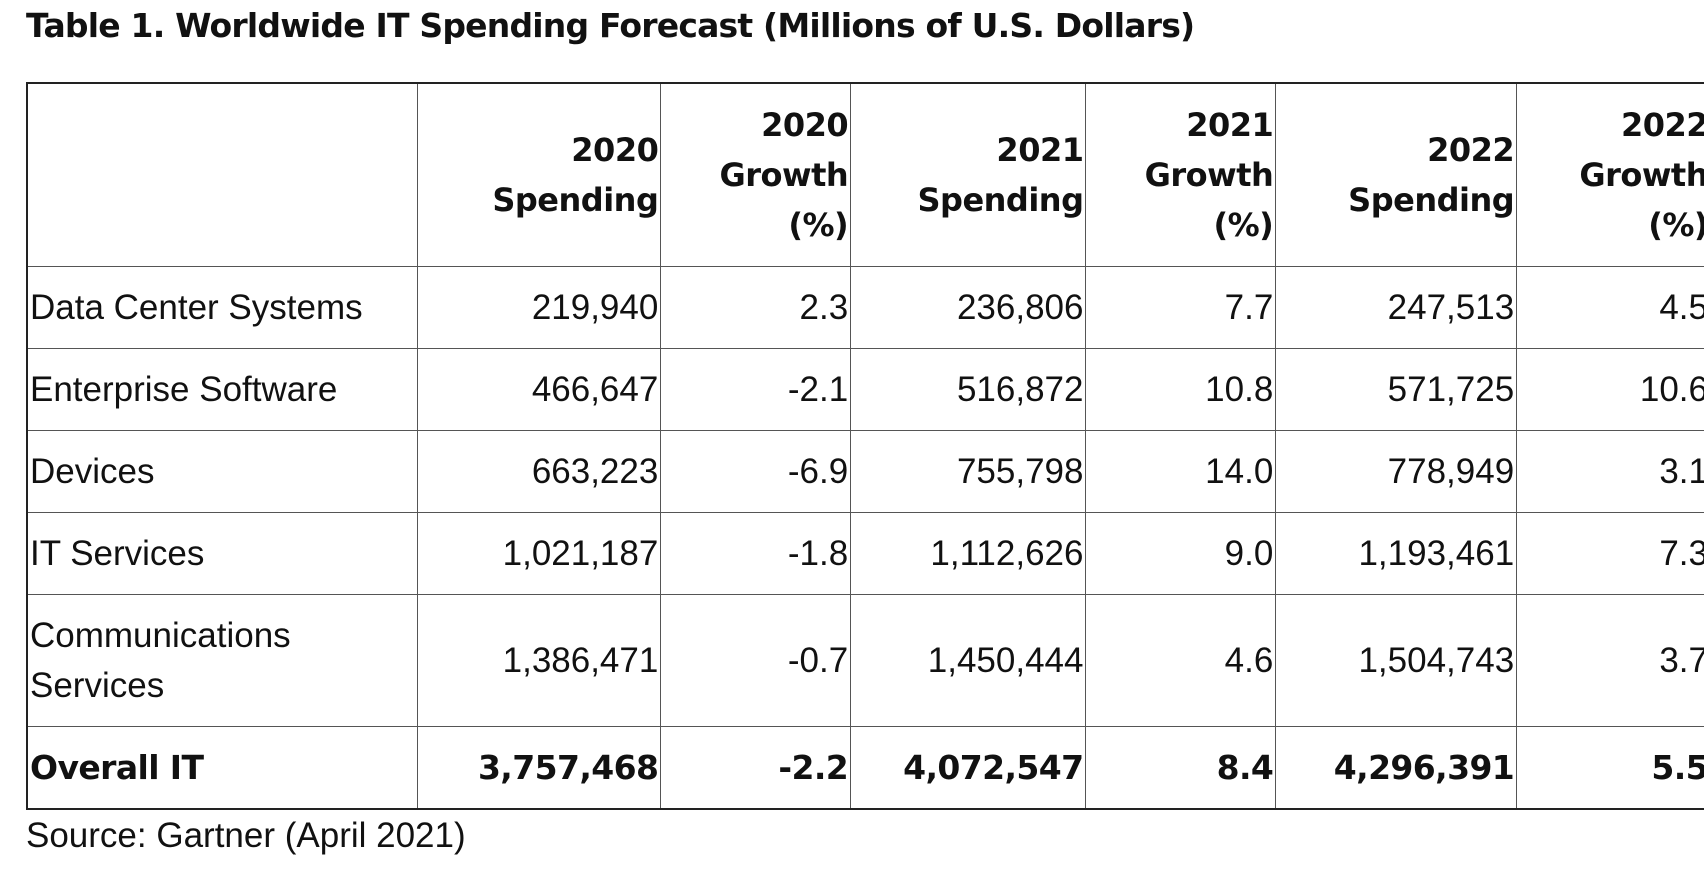  I want to click on source-note: Source: Gartner (April 2021), so click(246, 835).